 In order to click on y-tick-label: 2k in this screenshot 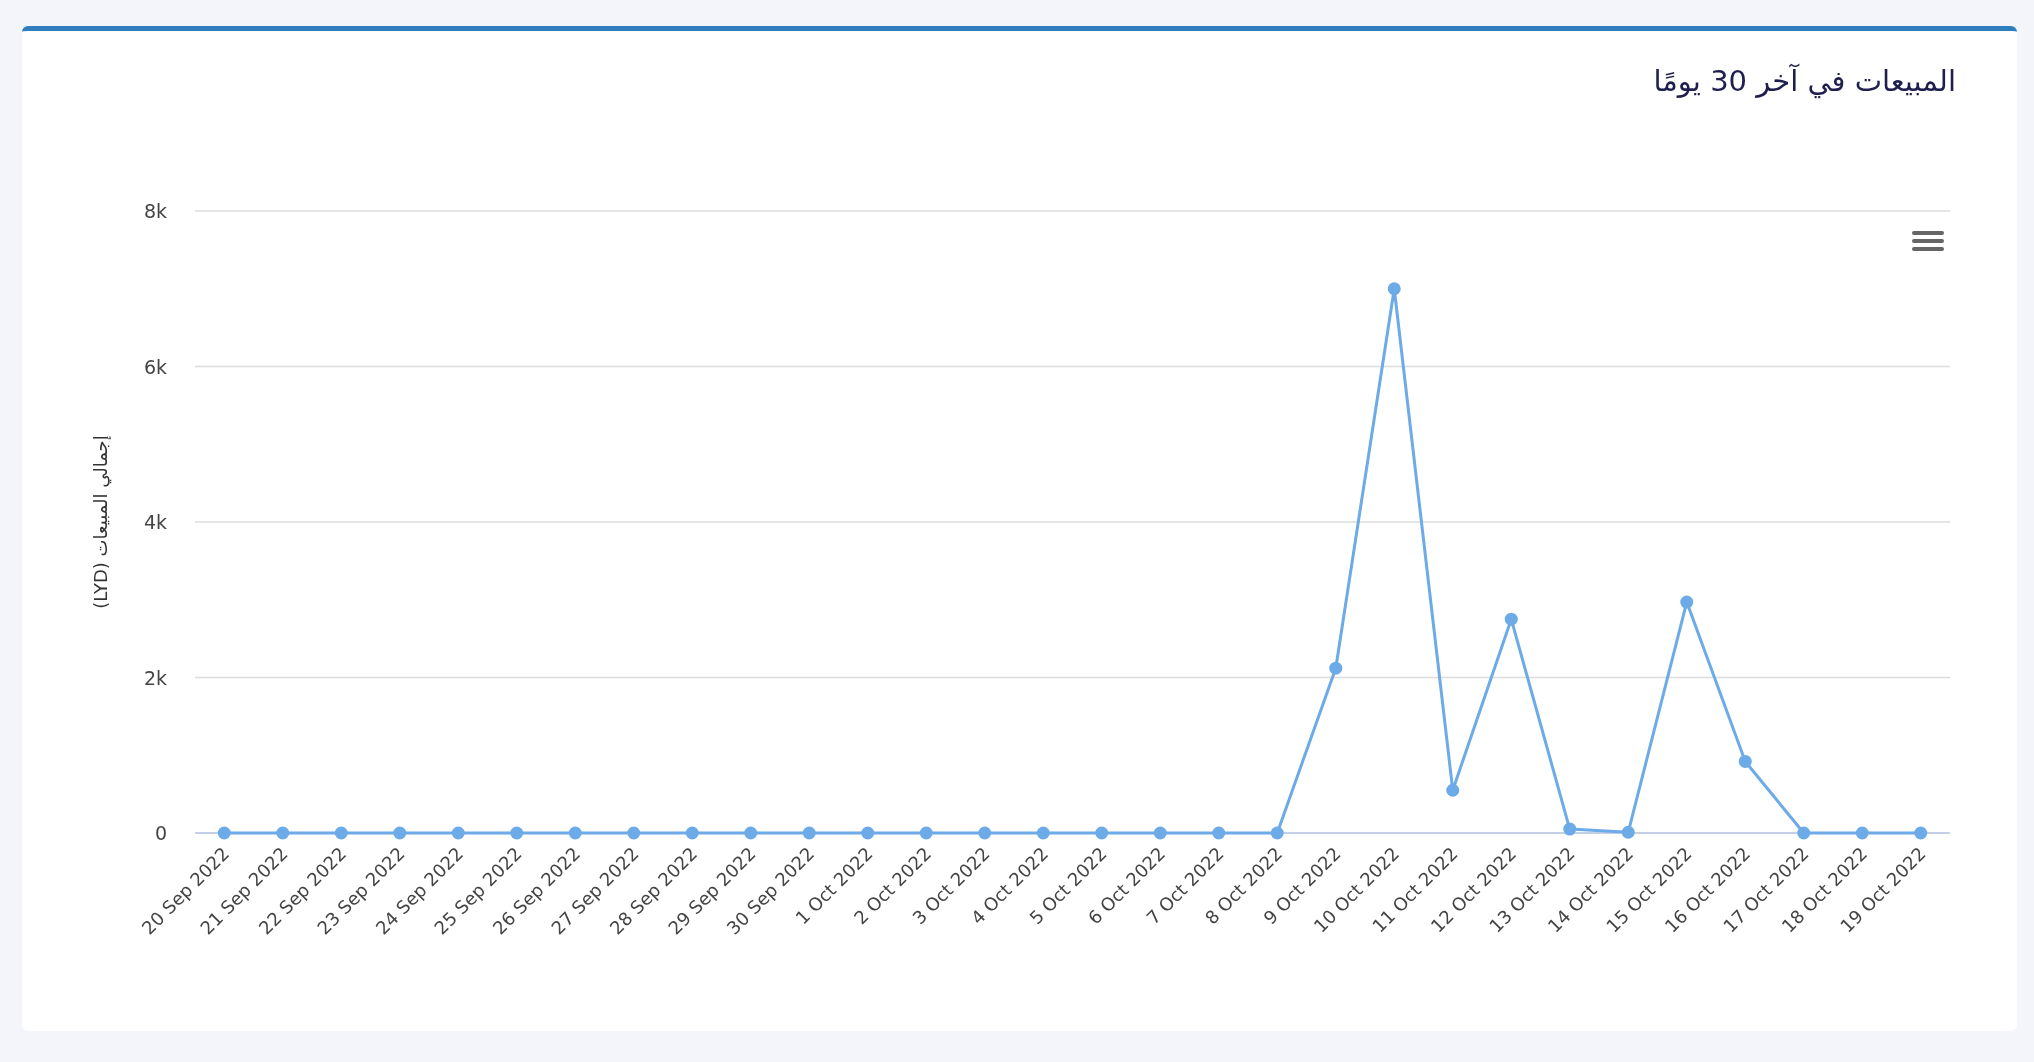, I will do `click(155, 677)`.